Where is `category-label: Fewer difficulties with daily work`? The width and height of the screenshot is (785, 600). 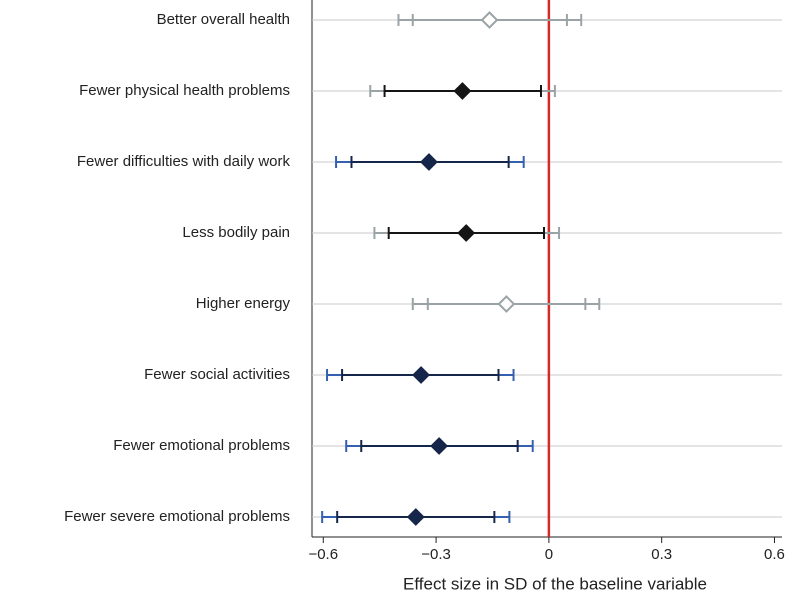 category-label: Fewer difficulties with daily work is located at coordinates (184, 161).